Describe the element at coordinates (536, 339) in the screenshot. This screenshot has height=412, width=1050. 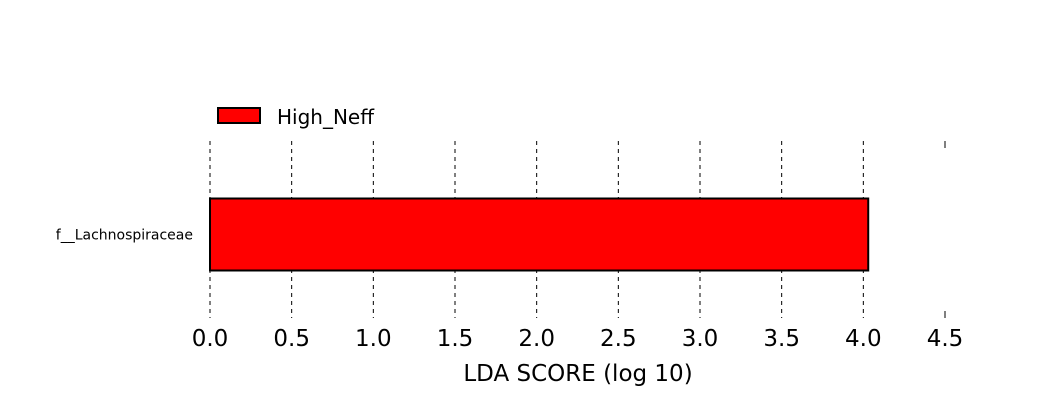
I see `x-tick-label: 2.0` at that location.